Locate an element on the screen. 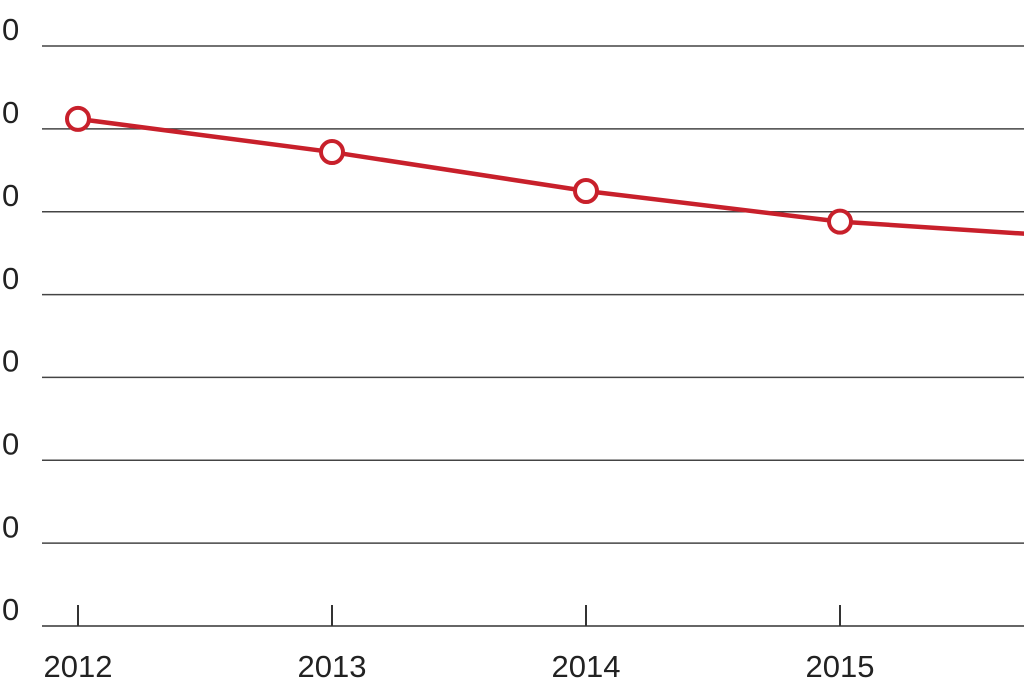 This screenshot has height=689, width=1024. x-tick-label: 2014 is located at coordinates (586, 666).